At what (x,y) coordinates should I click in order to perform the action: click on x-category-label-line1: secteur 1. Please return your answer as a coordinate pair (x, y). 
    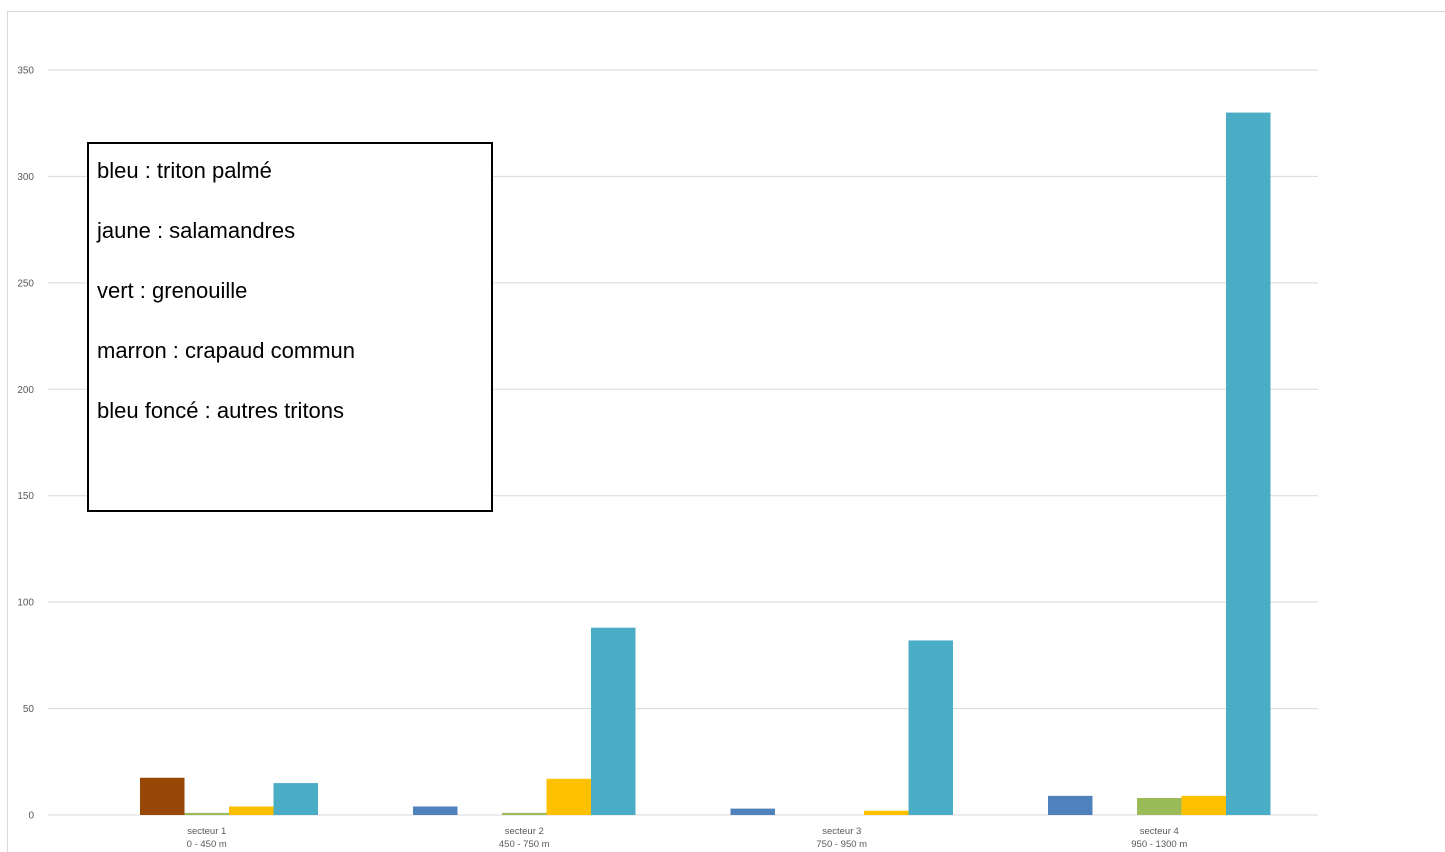
    Looking at the image, I should click on (206, 831).